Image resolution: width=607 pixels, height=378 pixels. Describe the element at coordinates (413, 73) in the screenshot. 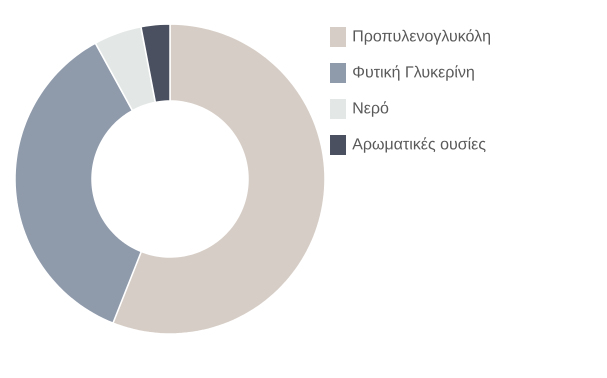

I see `legend-label: Φυτική Γλυκερίνη` at that location.